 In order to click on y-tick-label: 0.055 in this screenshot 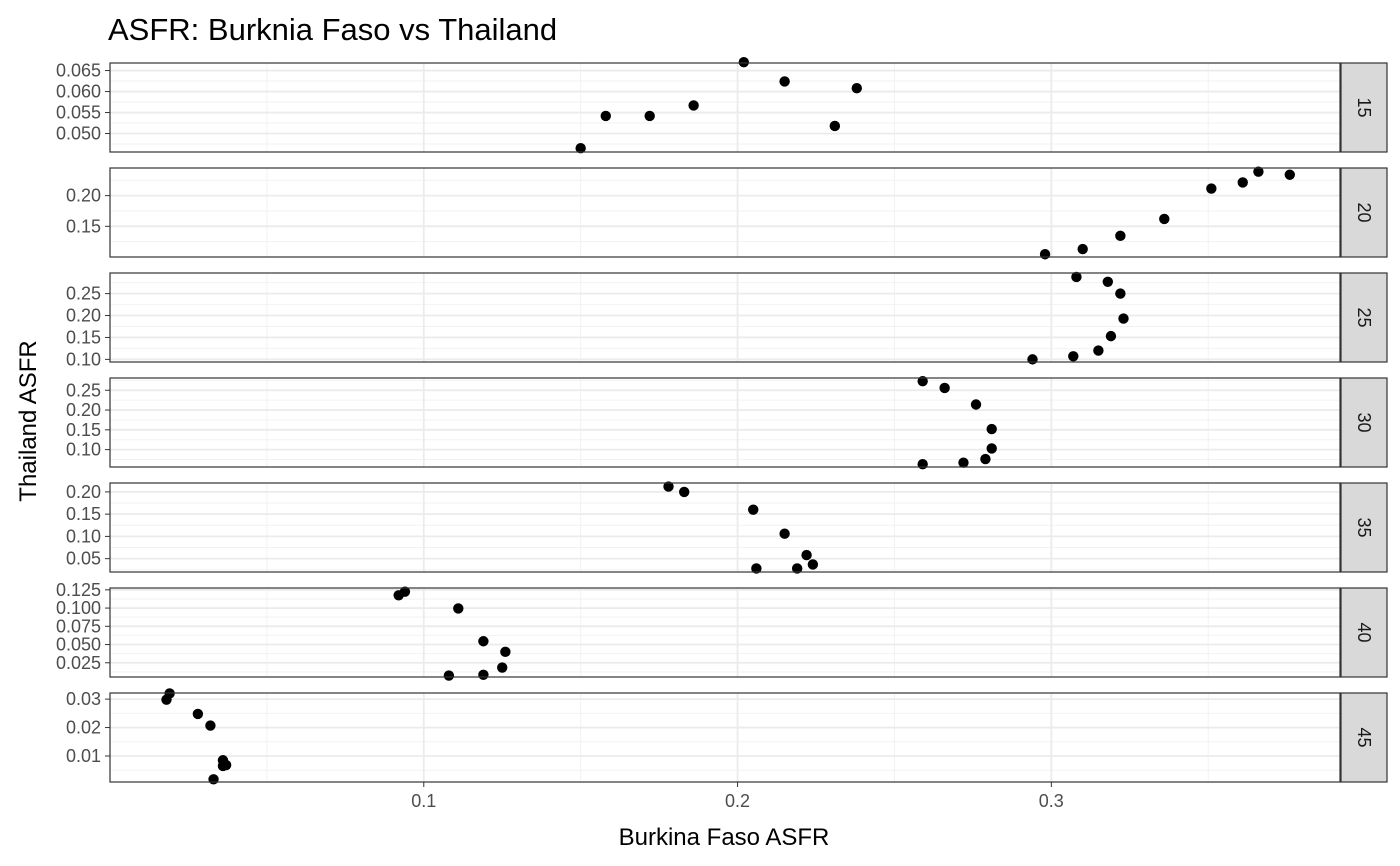, I will do `click(78, 113)`.